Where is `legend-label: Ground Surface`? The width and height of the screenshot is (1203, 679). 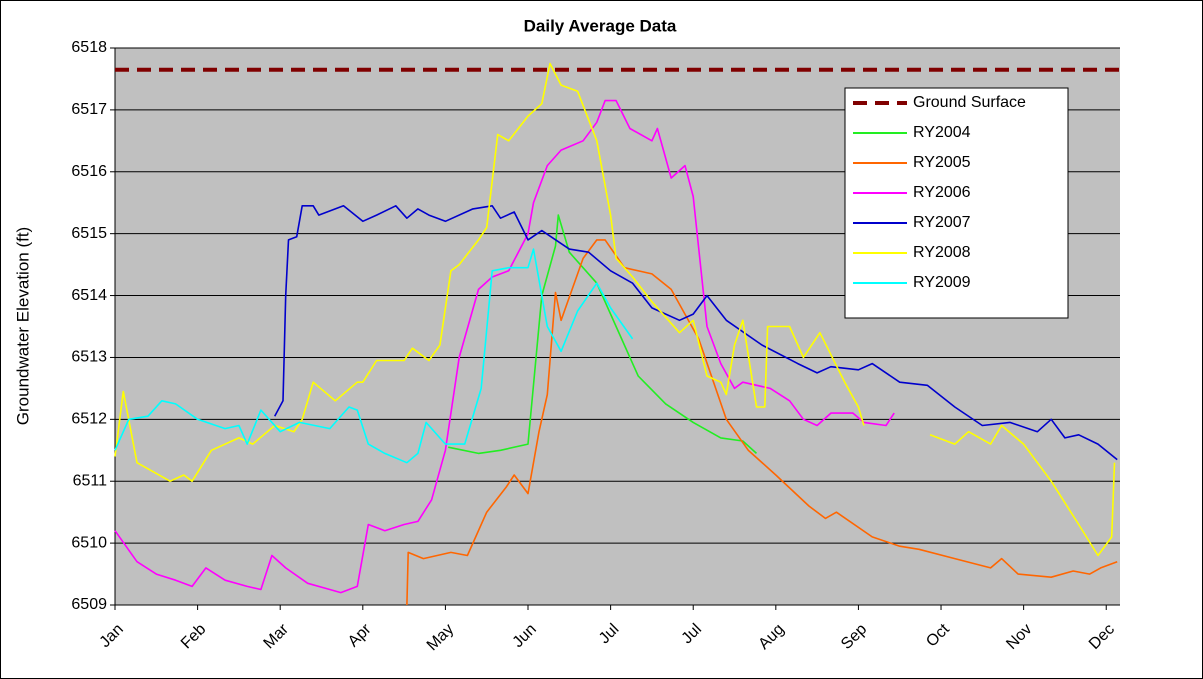 legend-label: Ground Surface is located at coordinates (969, 102).